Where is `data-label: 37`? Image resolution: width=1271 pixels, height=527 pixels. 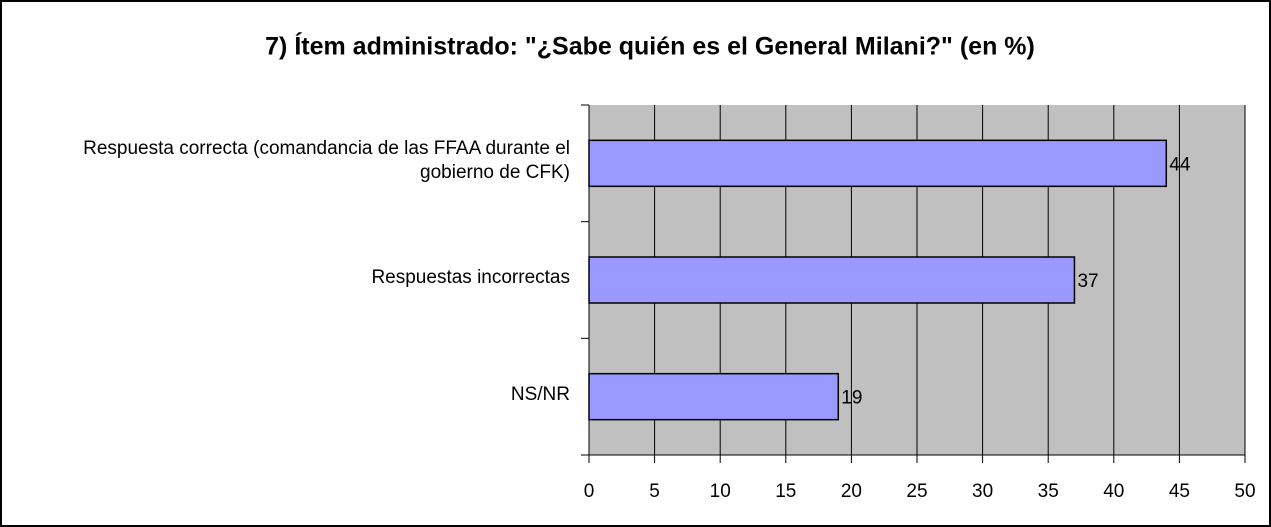
data-label: 37 is located at coordinates (1087, 281).